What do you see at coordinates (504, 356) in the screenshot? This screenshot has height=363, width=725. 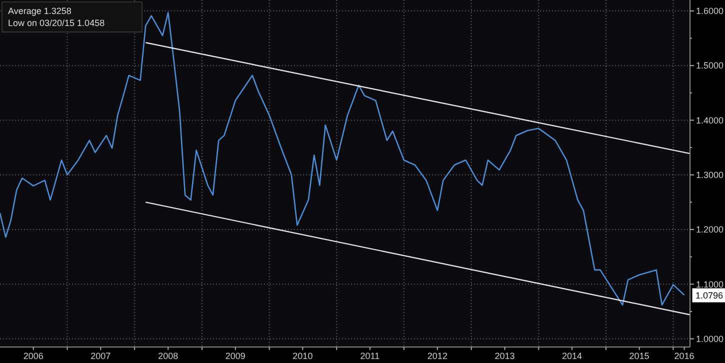 I see `x-tick-label: 2013` at bounding box center [504, 356].